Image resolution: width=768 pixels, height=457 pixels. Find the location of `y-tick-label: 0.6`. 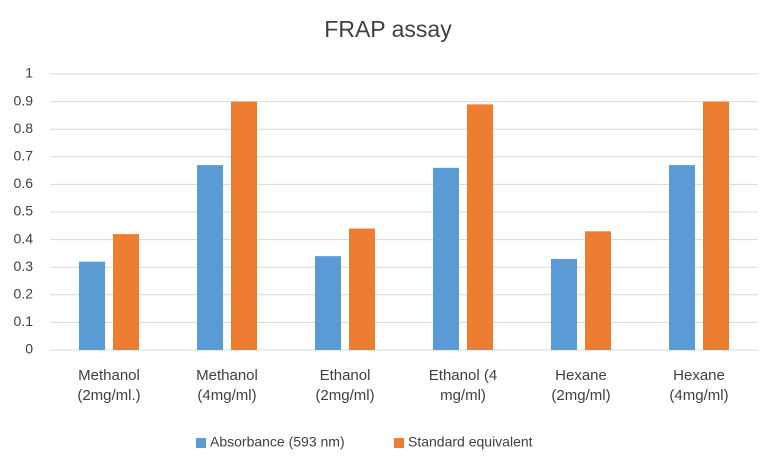

y-tick-label: 0.6 is located at coordinates (24, 183).